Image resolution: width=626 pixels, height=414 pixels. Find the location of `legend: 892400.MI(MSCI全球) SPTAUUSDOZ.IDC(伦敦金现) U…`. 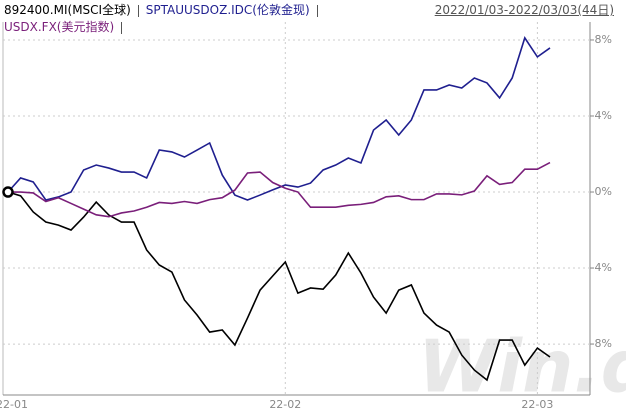

legend: 892400.MI(MSCI全球) SPTAUUSDOZ.IDC(伦敦金现) U… is located at coordinates (313, 19).